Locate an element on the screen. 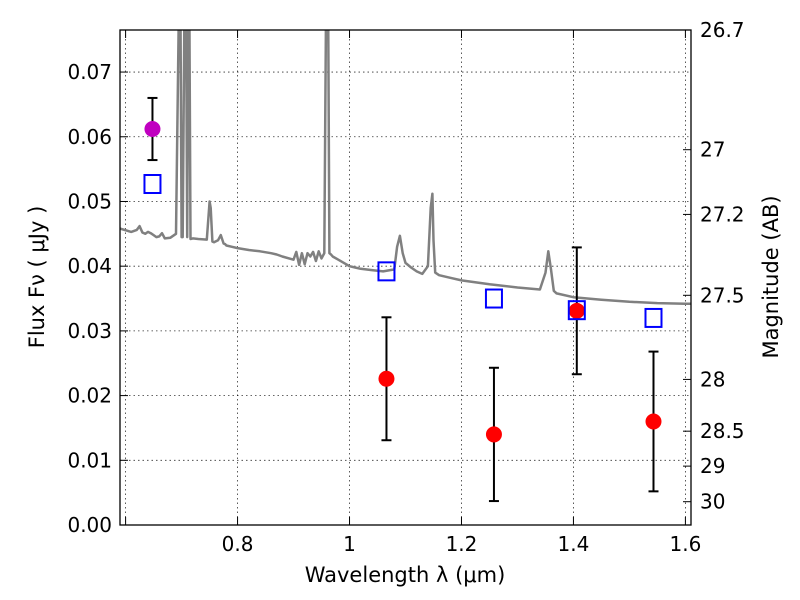 The height and width of the screenshot is (600, 800). y-tick-label: 0.04 is located at coordinates (89, 266).